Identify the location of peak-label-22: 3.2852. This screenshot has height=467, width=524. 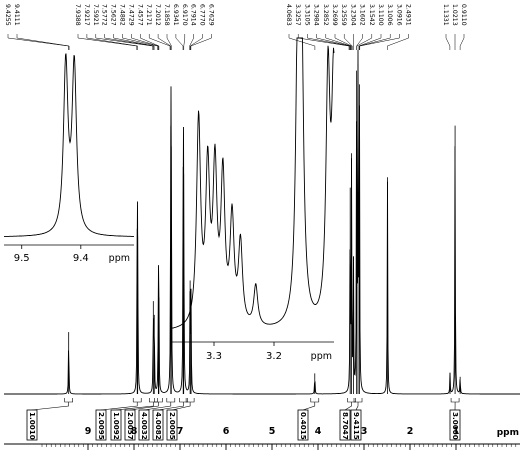
(325, 15).